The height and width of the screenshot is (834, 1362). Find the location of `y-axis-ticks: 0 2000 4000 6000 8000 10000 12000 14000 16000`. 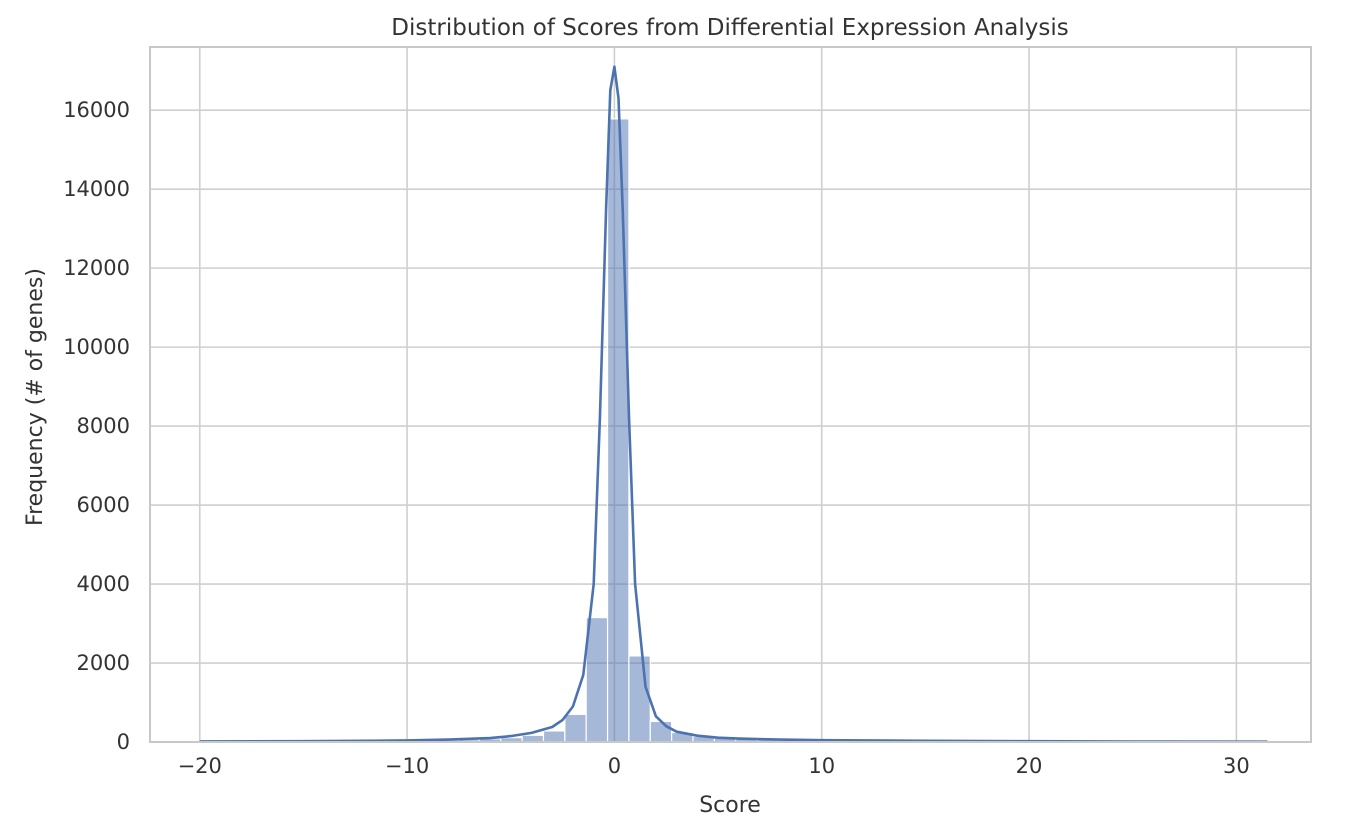

y-axis-ticks: 0 2000 4000 6000 8000 10000 12000 14000 16000 is located at coordinates (96, 426).